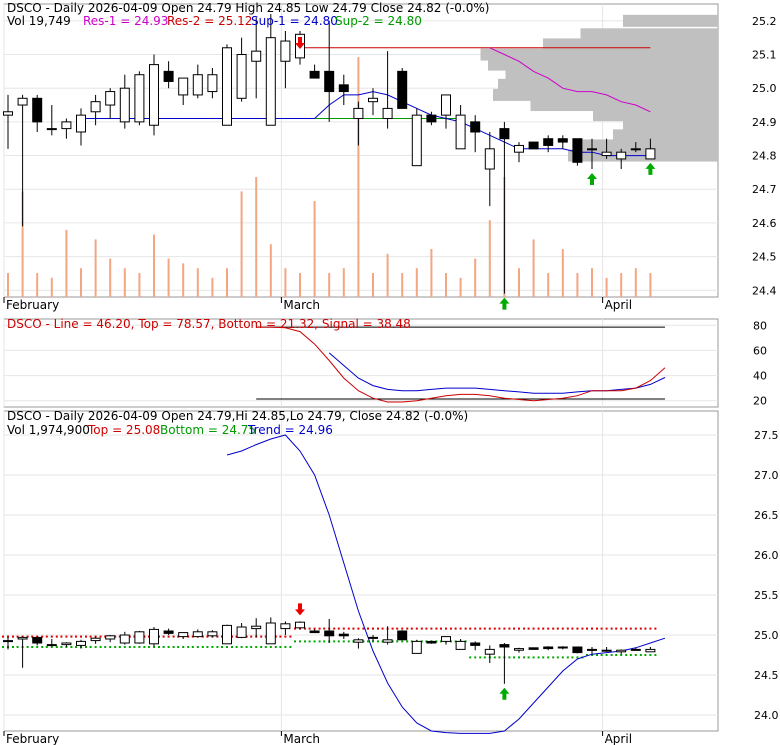 This screenshot has width=780, height=745. What do you see at coordinates (125, 21) in the screenshot?
I see `res1-label: Res-1 = 24.93` at bounding box center [125, 21].